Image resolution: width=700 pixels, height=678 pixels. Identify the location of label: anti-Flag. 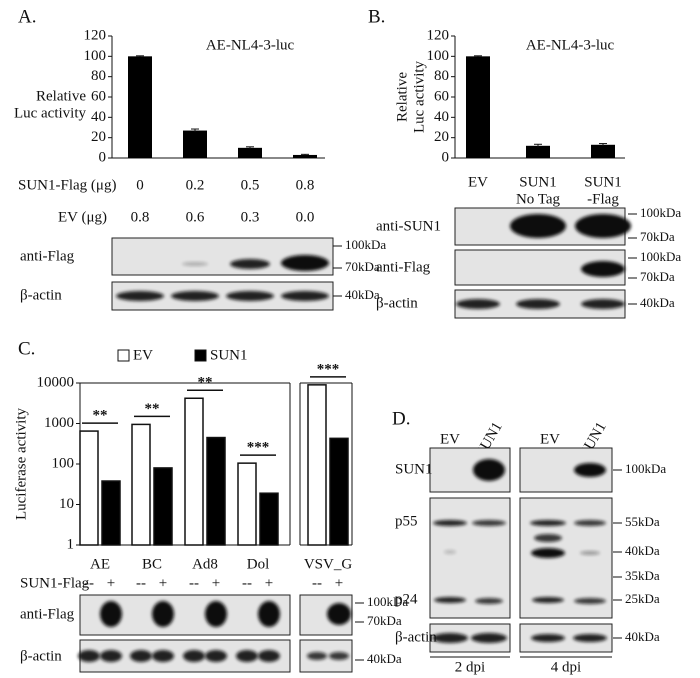
(403, 267).